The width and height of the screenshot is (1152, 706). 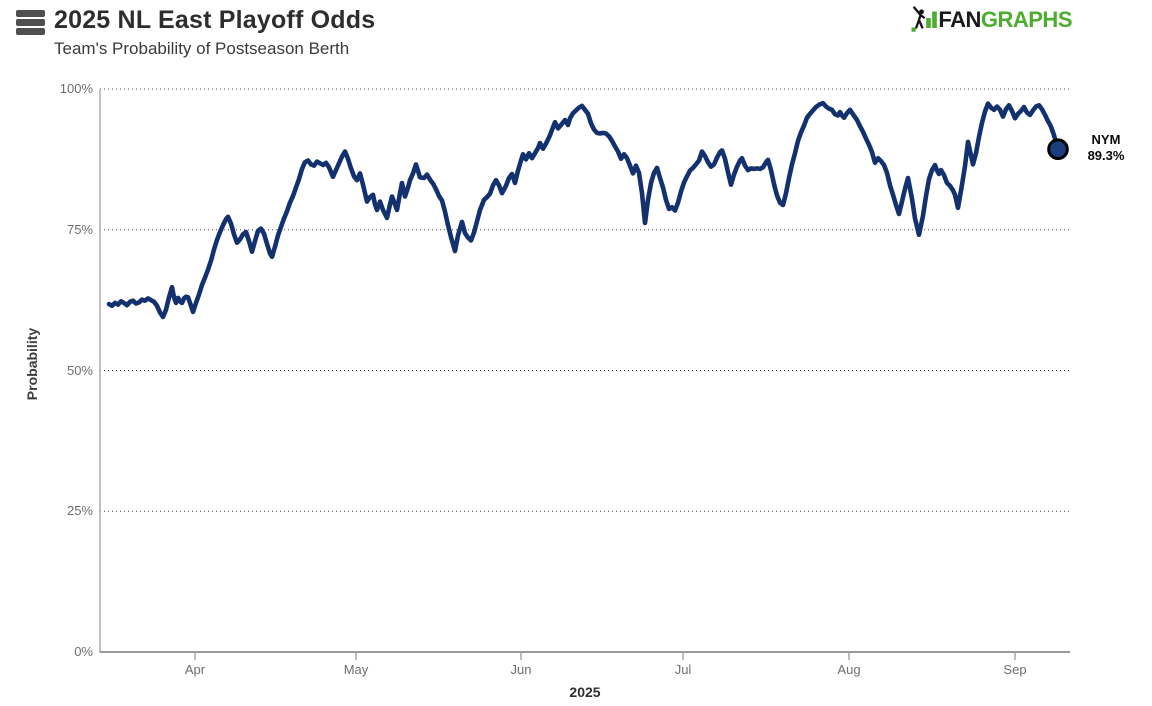 What do you see at coordinates (585, 692) in the screenshot?
I see `x-axis-title: 2025` at bounding box center [585, 692].